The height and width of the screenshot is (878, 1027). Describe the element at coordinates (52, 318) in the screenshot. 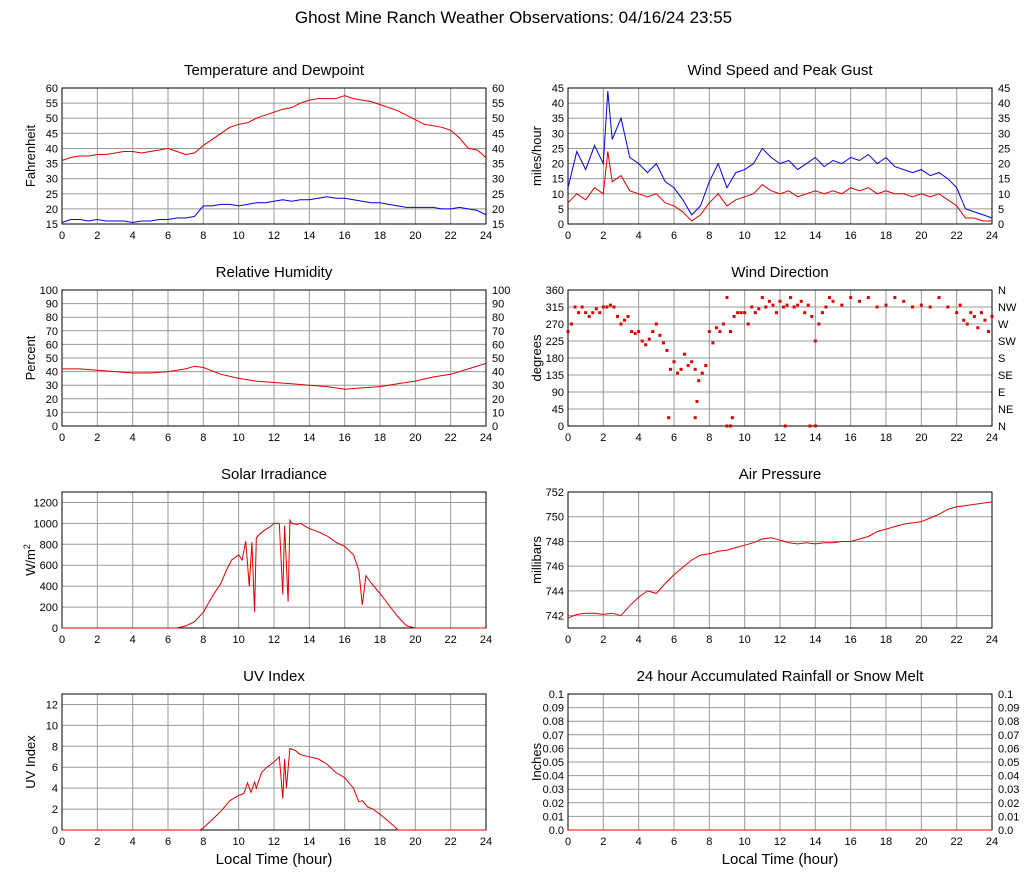

I see `y-tick-label: 80` at that location.